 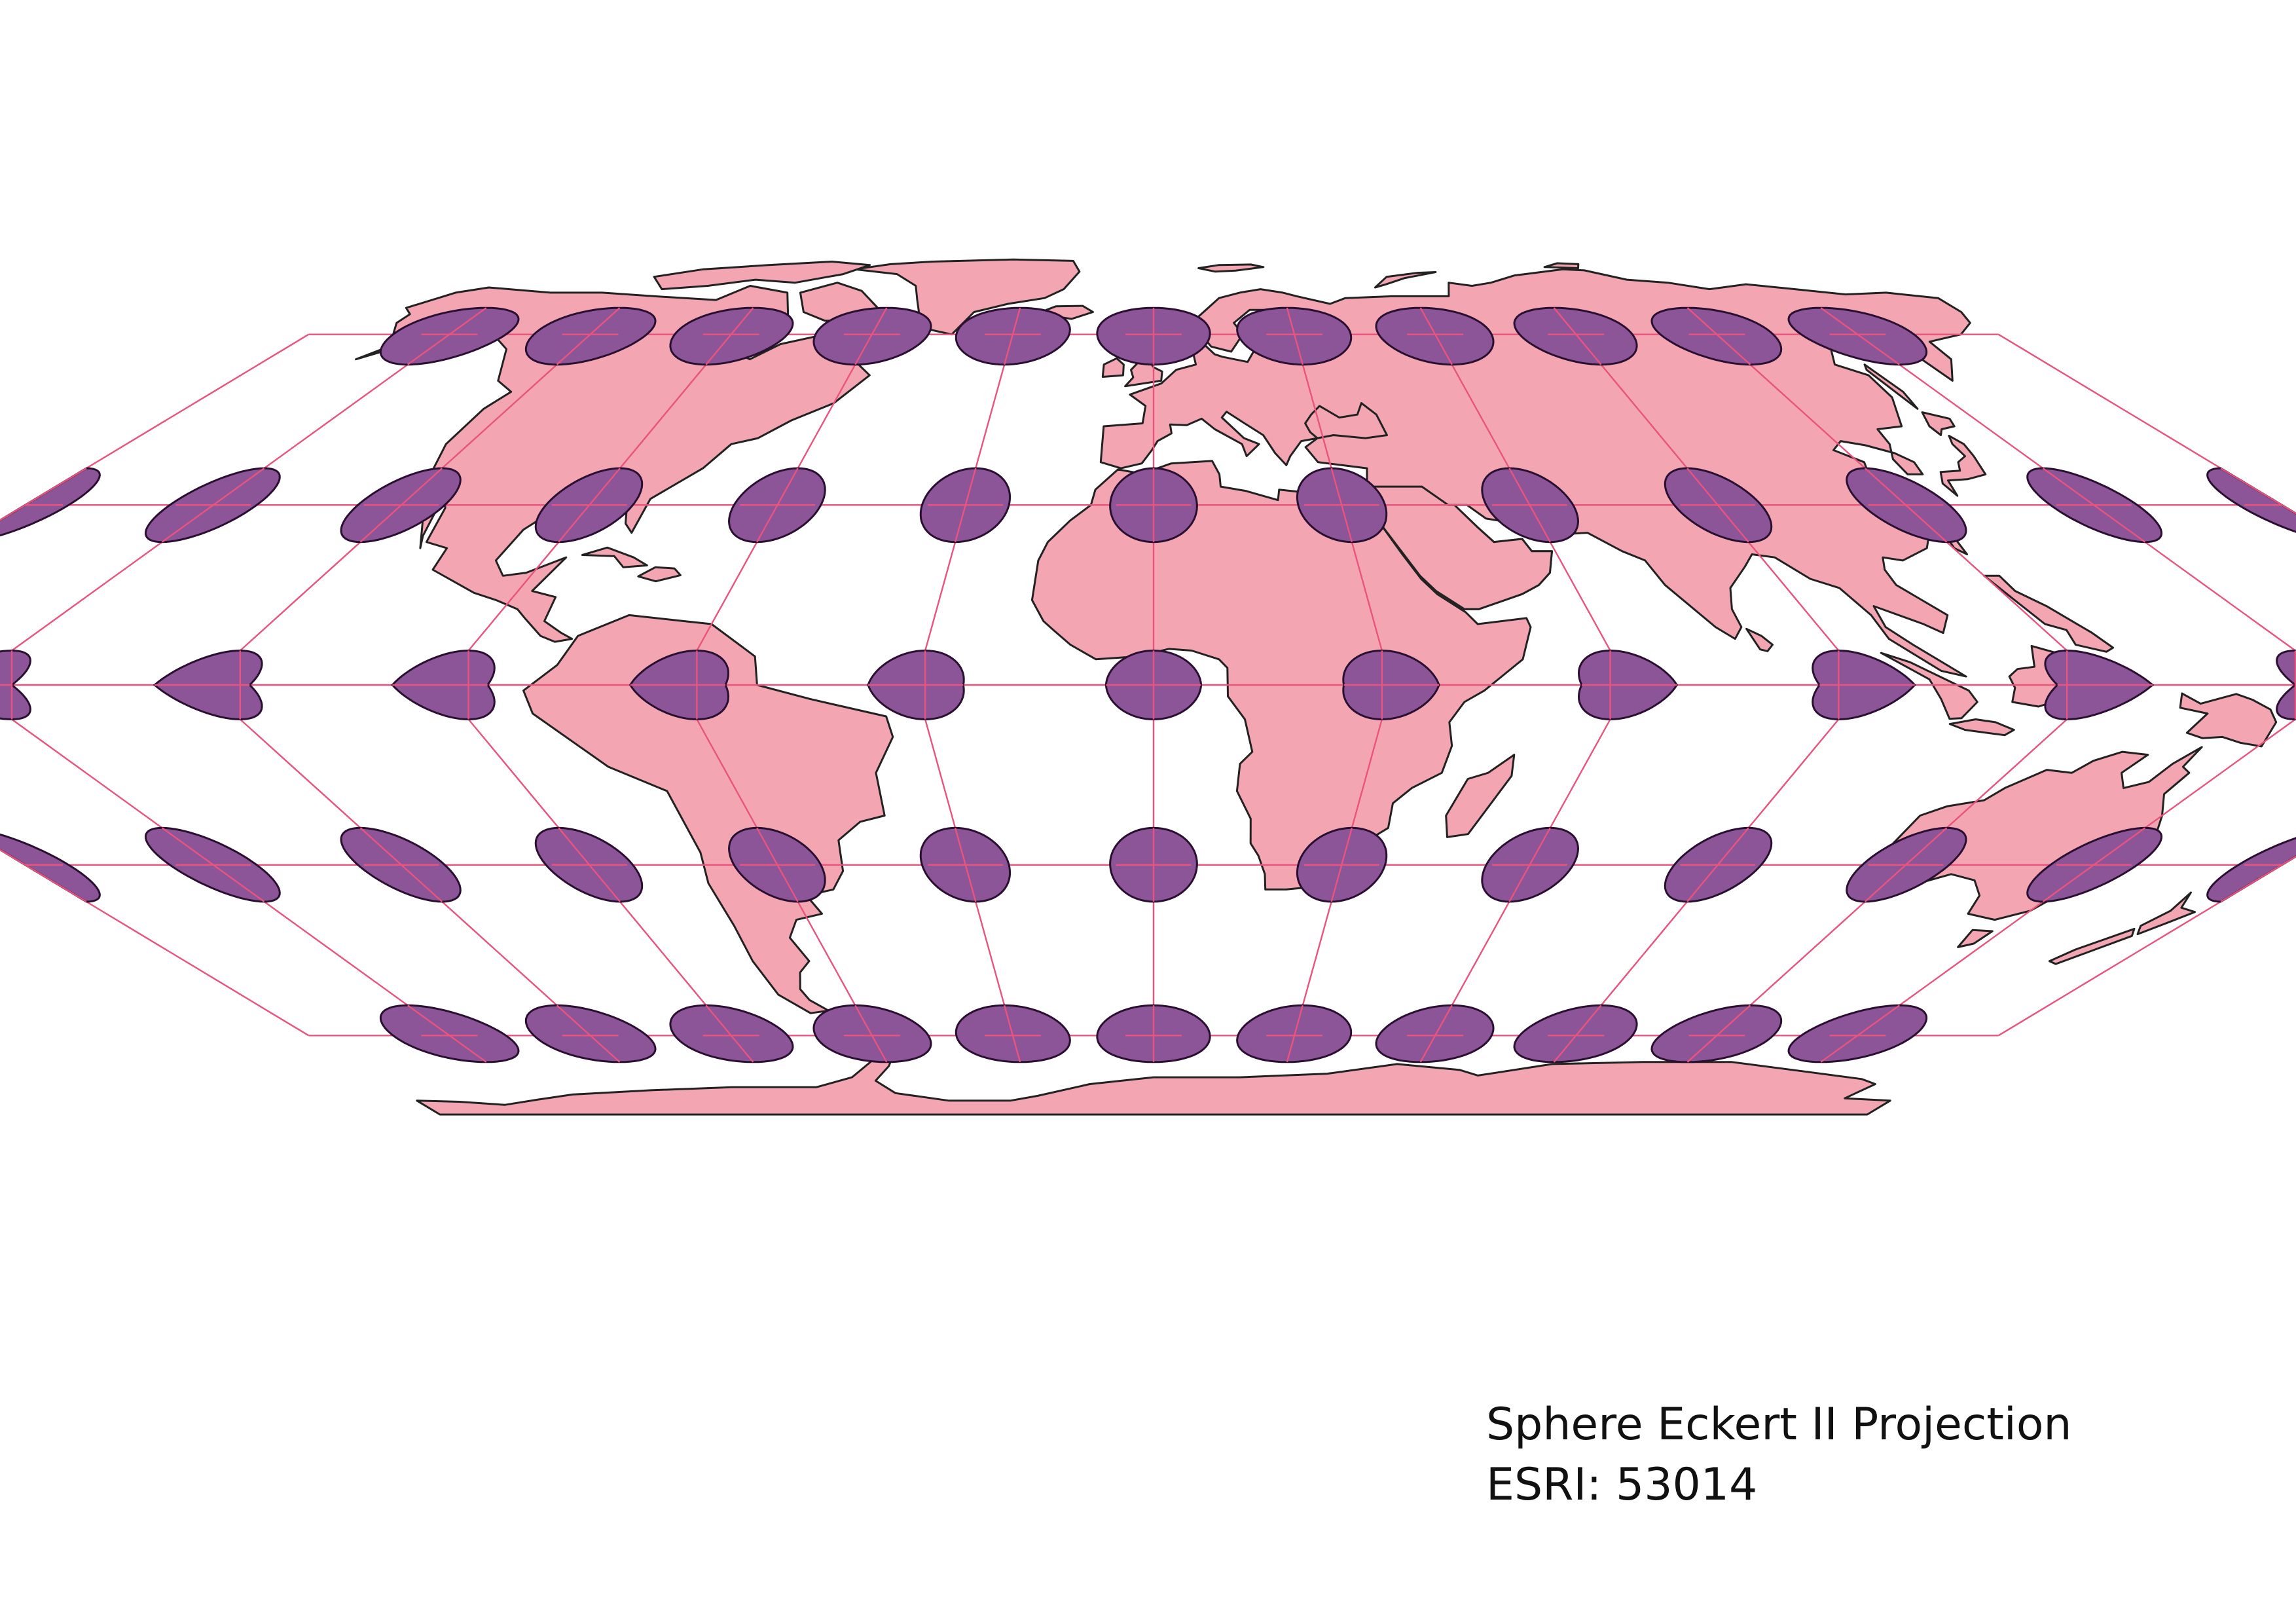 I want to click on land-philippines, so click(x=2049, y=613).